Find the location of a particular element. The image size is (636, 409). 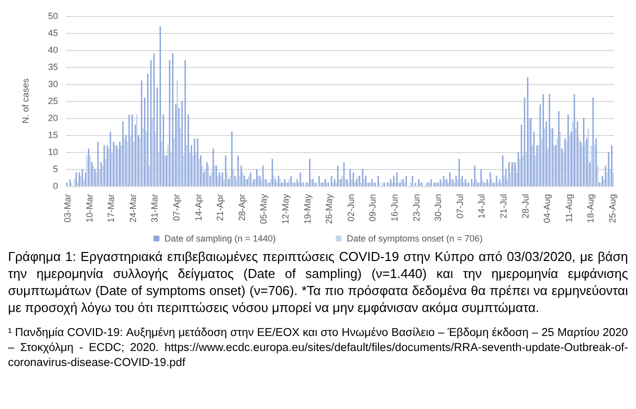

x-tick-label: 19-May is located at coordinates (307, 209).